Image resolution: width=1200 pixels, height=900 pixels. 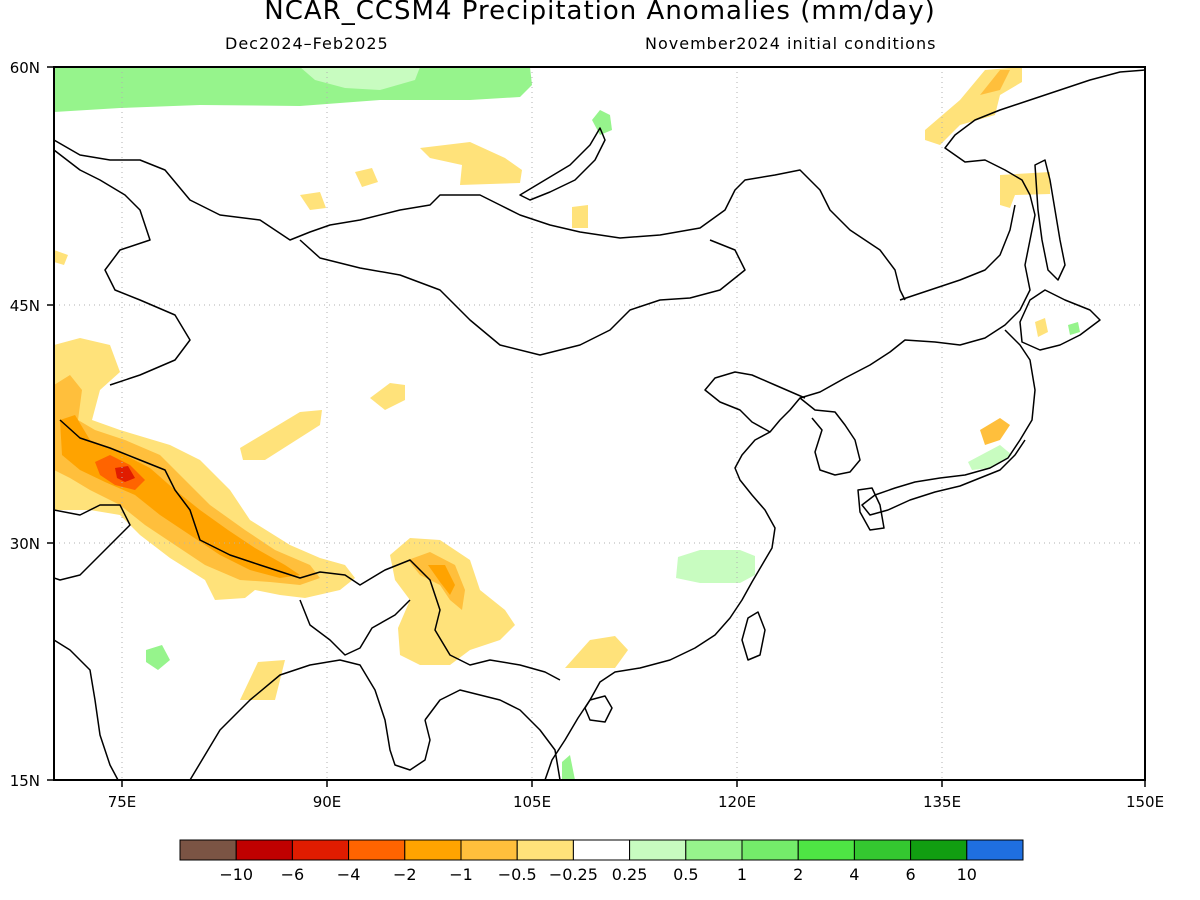 I want to click on colorbar-label: −0.25, so click(x=573, y=874).